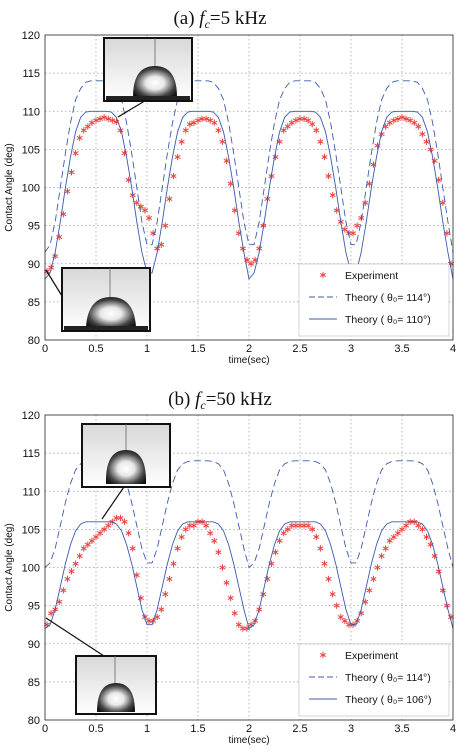  What do you see at coordinates (249, 349) in the screenshot?
I see `x-tick-label: 2` at bounding box center [249, 349].